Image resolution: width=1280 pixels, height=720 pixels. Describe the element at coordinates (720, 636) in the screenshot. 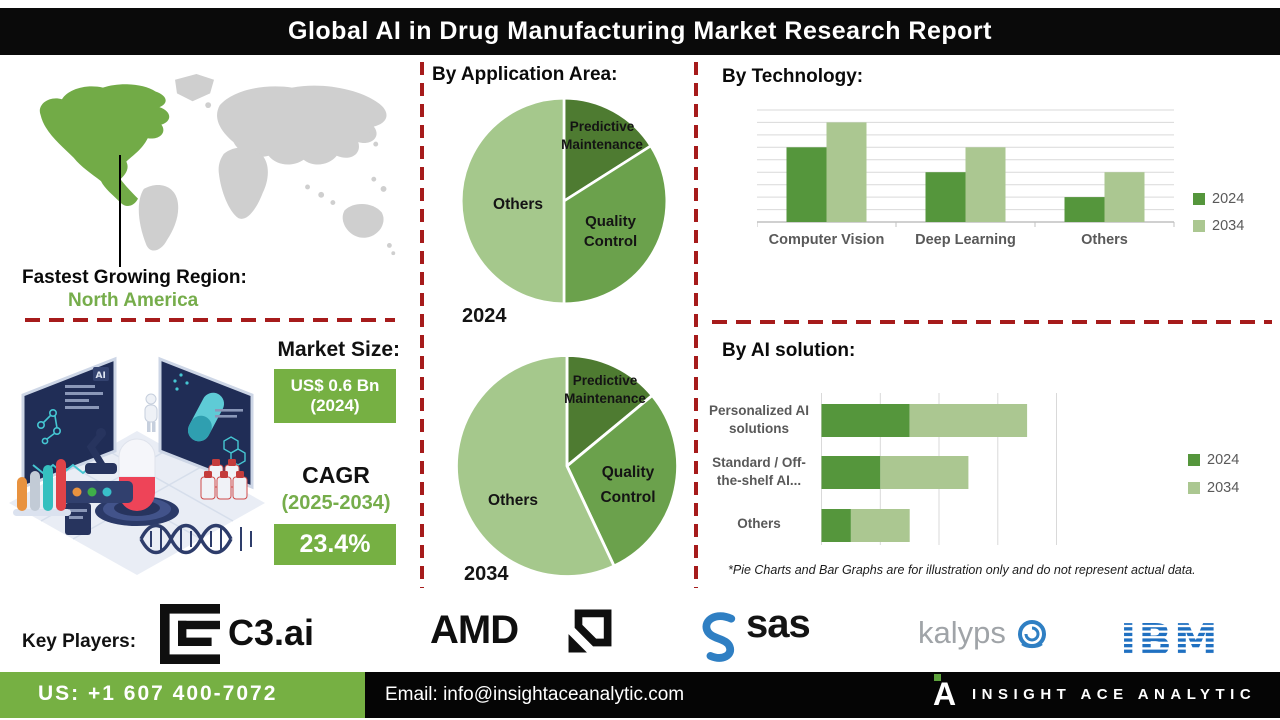

I see `sas-swirl-icon` at that location.